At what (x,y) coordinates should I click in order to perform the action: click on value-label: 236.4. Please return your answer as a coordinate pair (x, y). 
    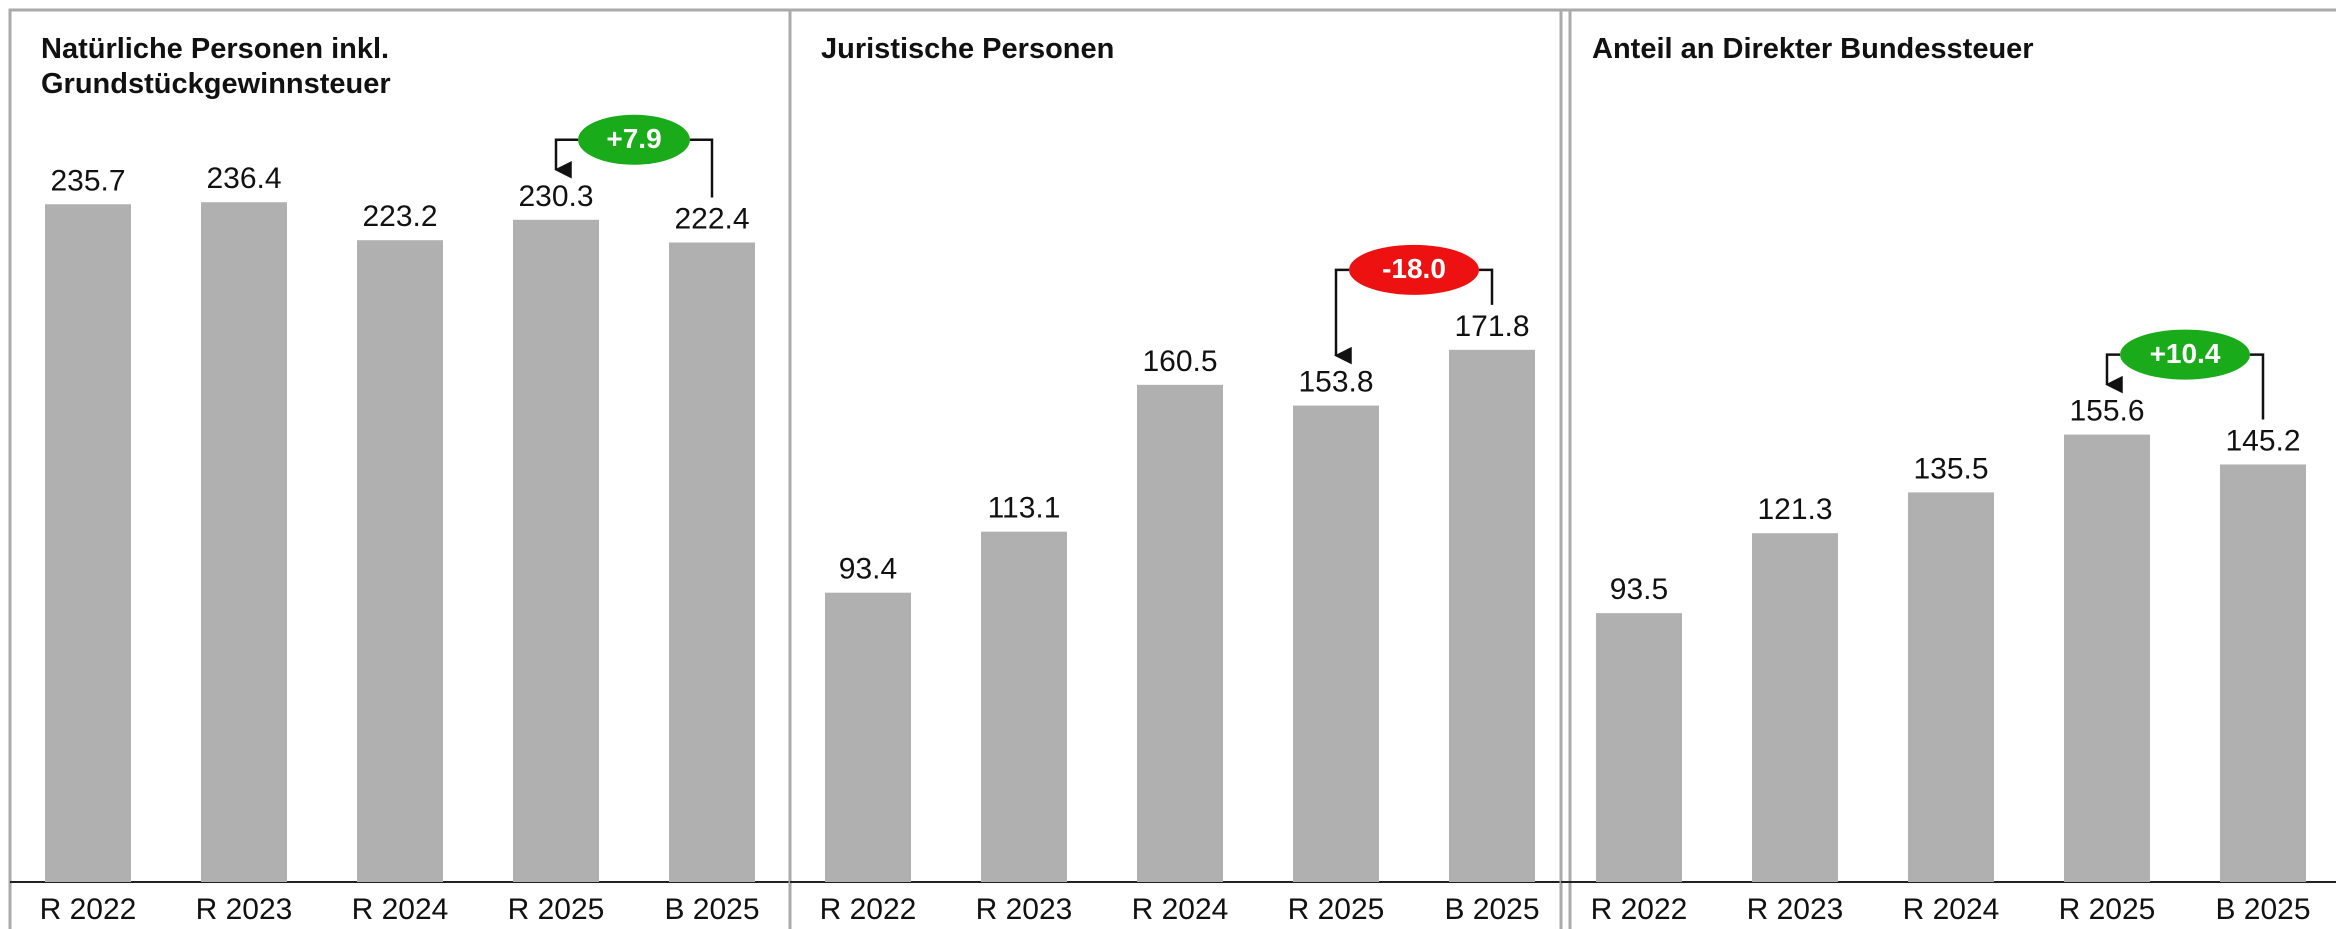
    Looking at the image, I should click on (243, 178).